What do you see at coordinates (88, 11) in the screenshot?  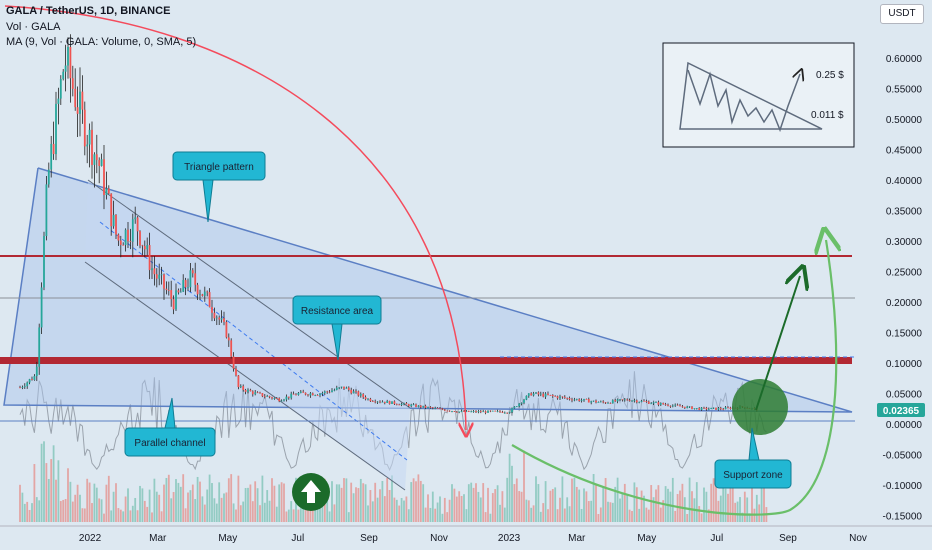 I see `symbol-title: GALA / TetherUS, 1D, BINANCE` at bounding box center [88, 11].